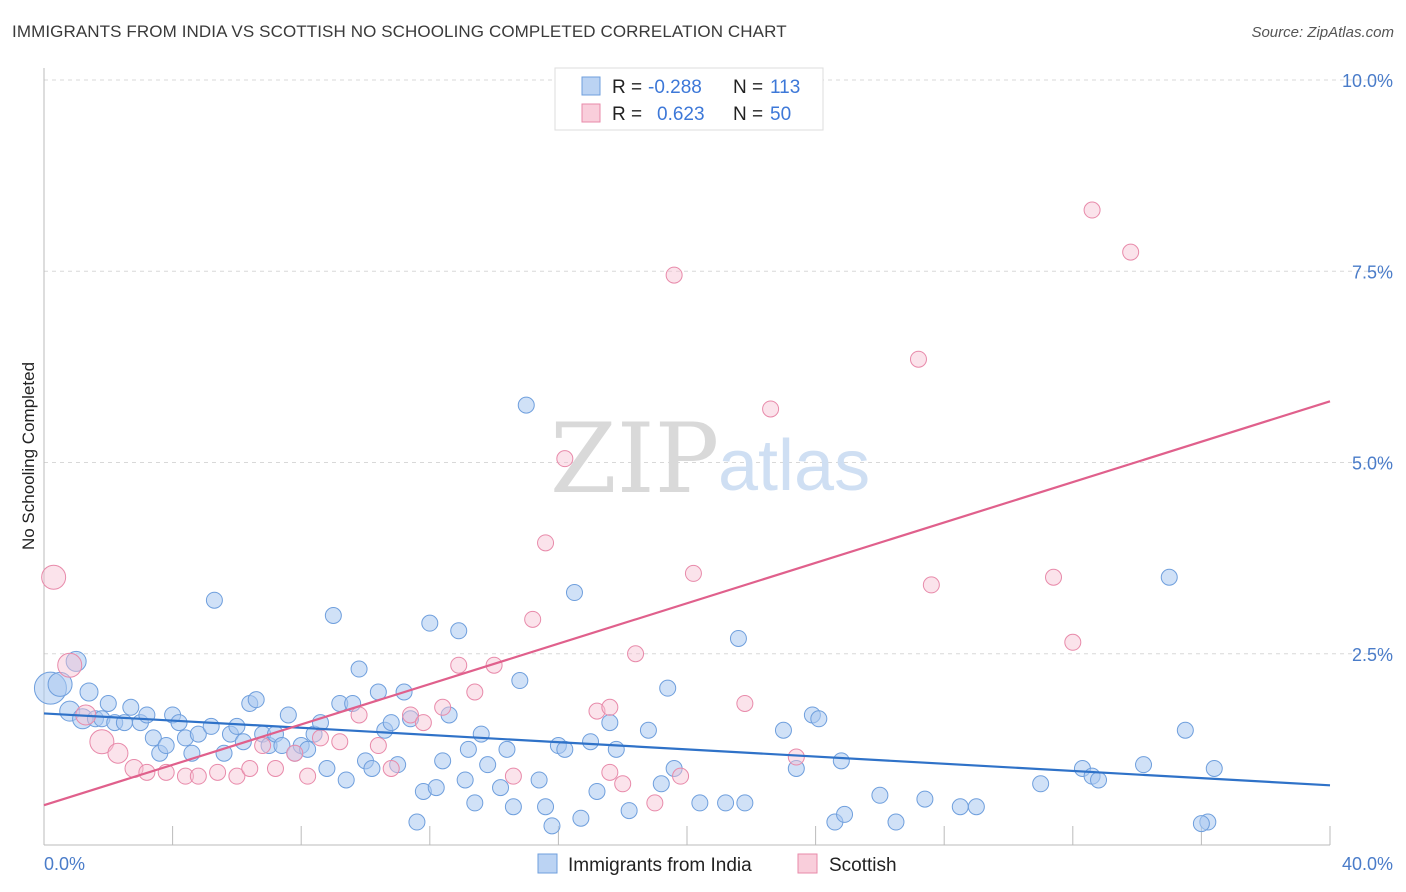 This screenshot has width=1406, height=892. What do you see at coordinates (660, 865) in the screenshot?
I see `bottom-legend-label-india: Immigrants from India` at bounding box center [660, 865].